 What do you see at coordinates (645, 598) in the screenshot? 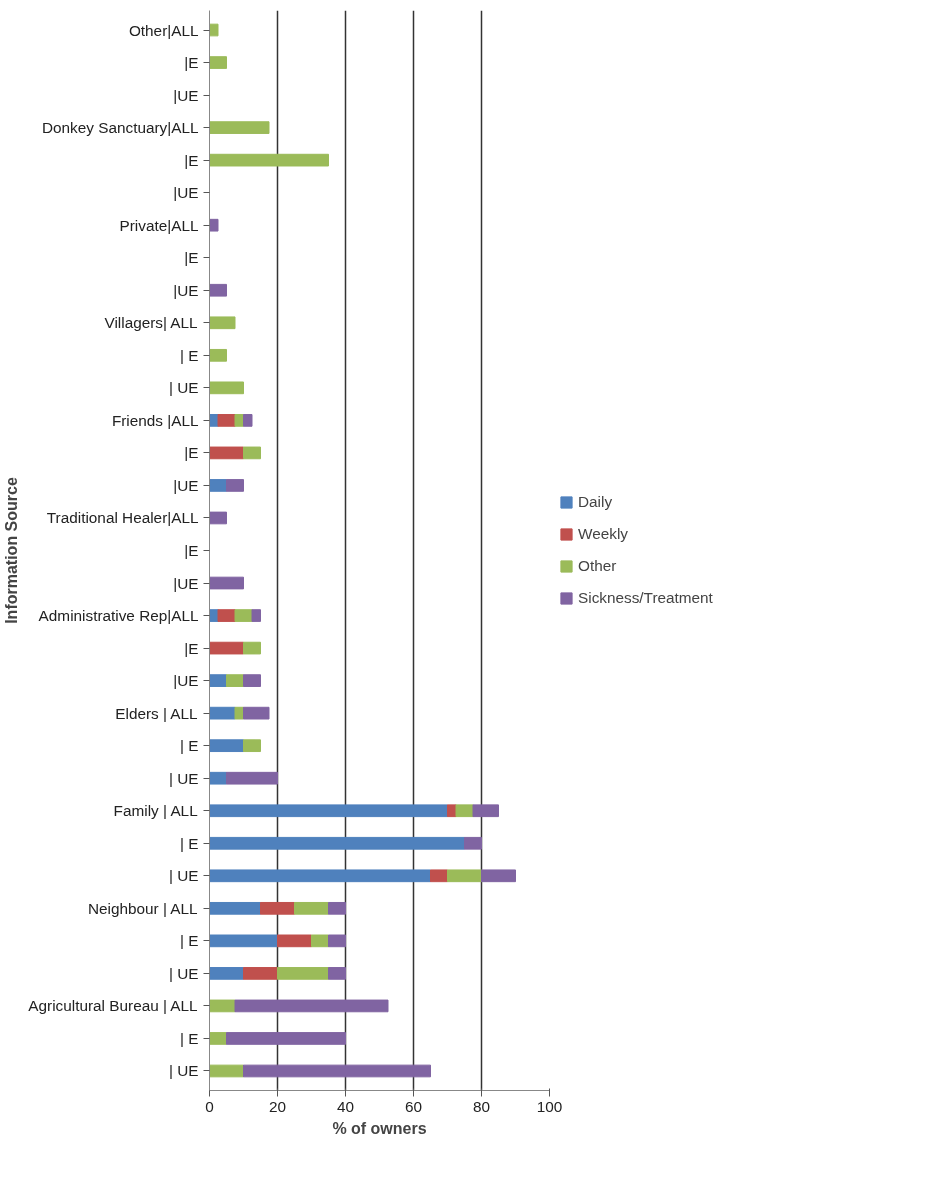
I see `legend-label: Sickness/Treatment` at bounding box center [645, 598].